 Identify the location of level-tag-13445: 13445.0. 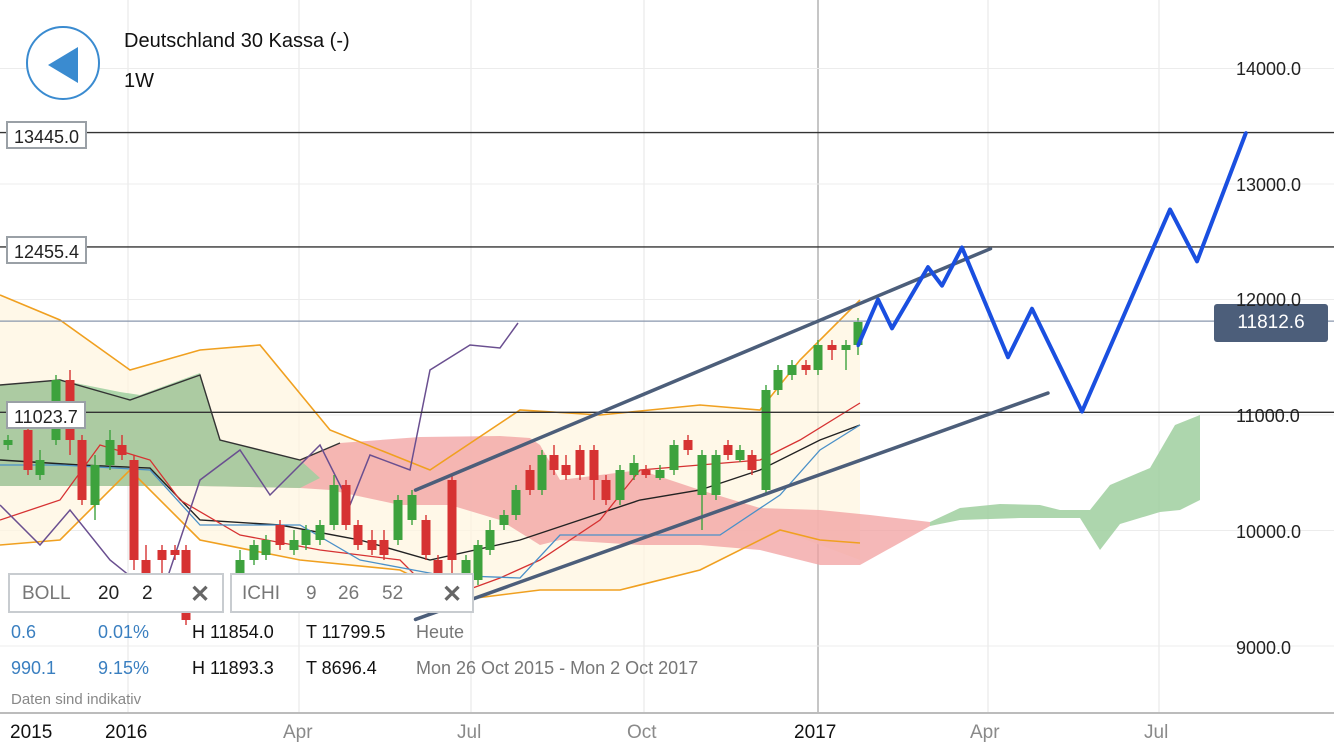
(47, 135).